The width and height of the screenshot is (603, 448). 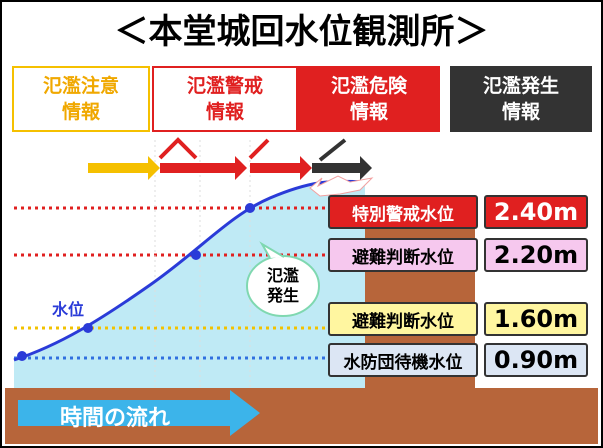 What do you see at coordinates (403, 212) in the screenshot?
I see `level-name: 特別警戒水位` at bounding box center [403, 212].